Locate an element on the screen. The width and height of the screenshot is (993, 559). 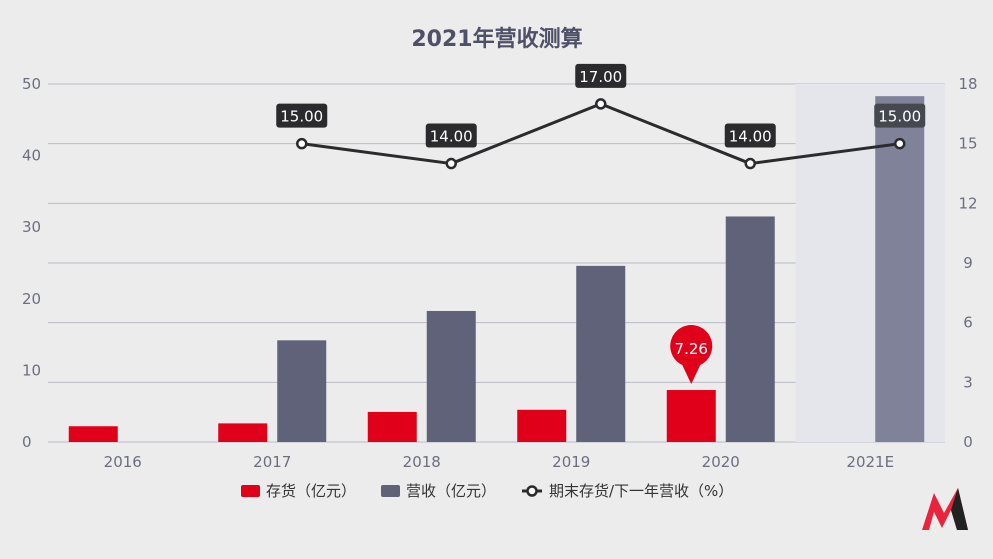
chart-title: 2021年营收测算 is located at coordinates (496, 39).